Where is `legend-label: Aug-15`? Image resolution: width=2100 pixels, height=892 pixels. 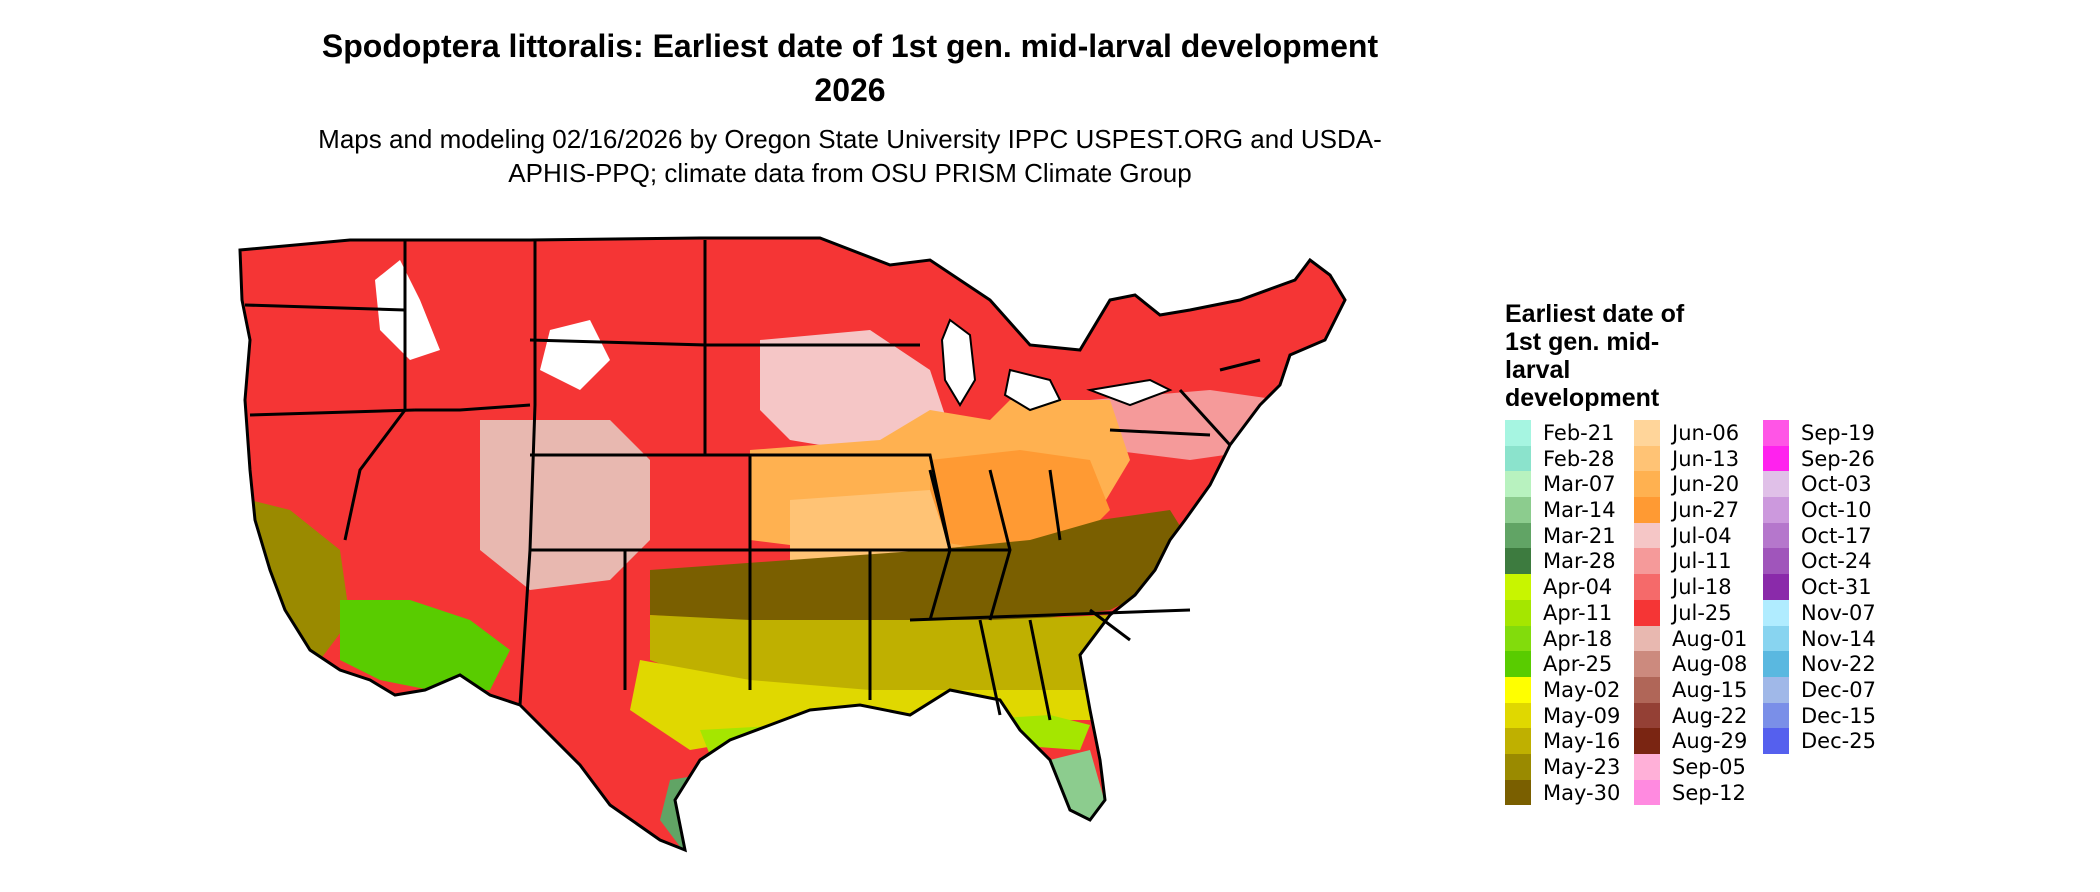
legend-label: Aug-15 is located at coordinates (1710, 689).